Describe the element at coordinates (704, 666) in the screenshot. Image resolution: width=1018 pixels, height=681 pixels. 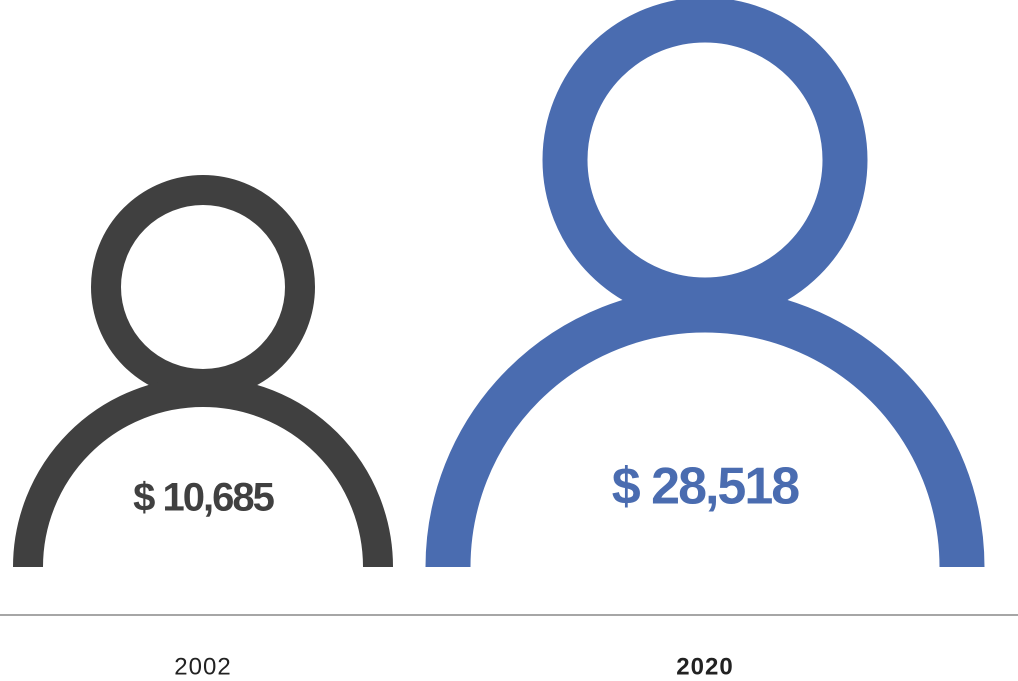
I see `category-label: 2020` at that location.